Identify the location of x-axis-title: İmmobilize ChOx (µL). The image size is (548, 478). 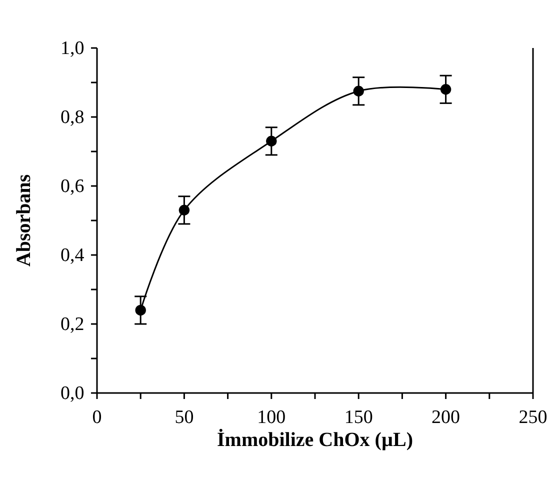
(315, 439).